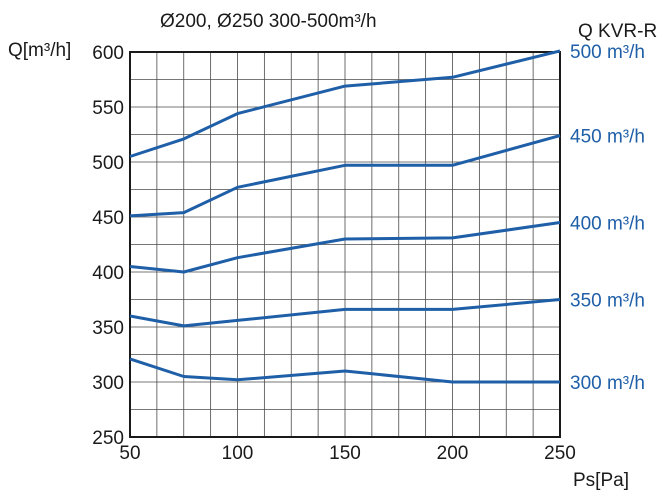 Image resolution: width=664 pixels, height=493 pixels. Describe the element at coordinates (560, 453) in the screenshot. I see `x-tick-label: 250` at that location.